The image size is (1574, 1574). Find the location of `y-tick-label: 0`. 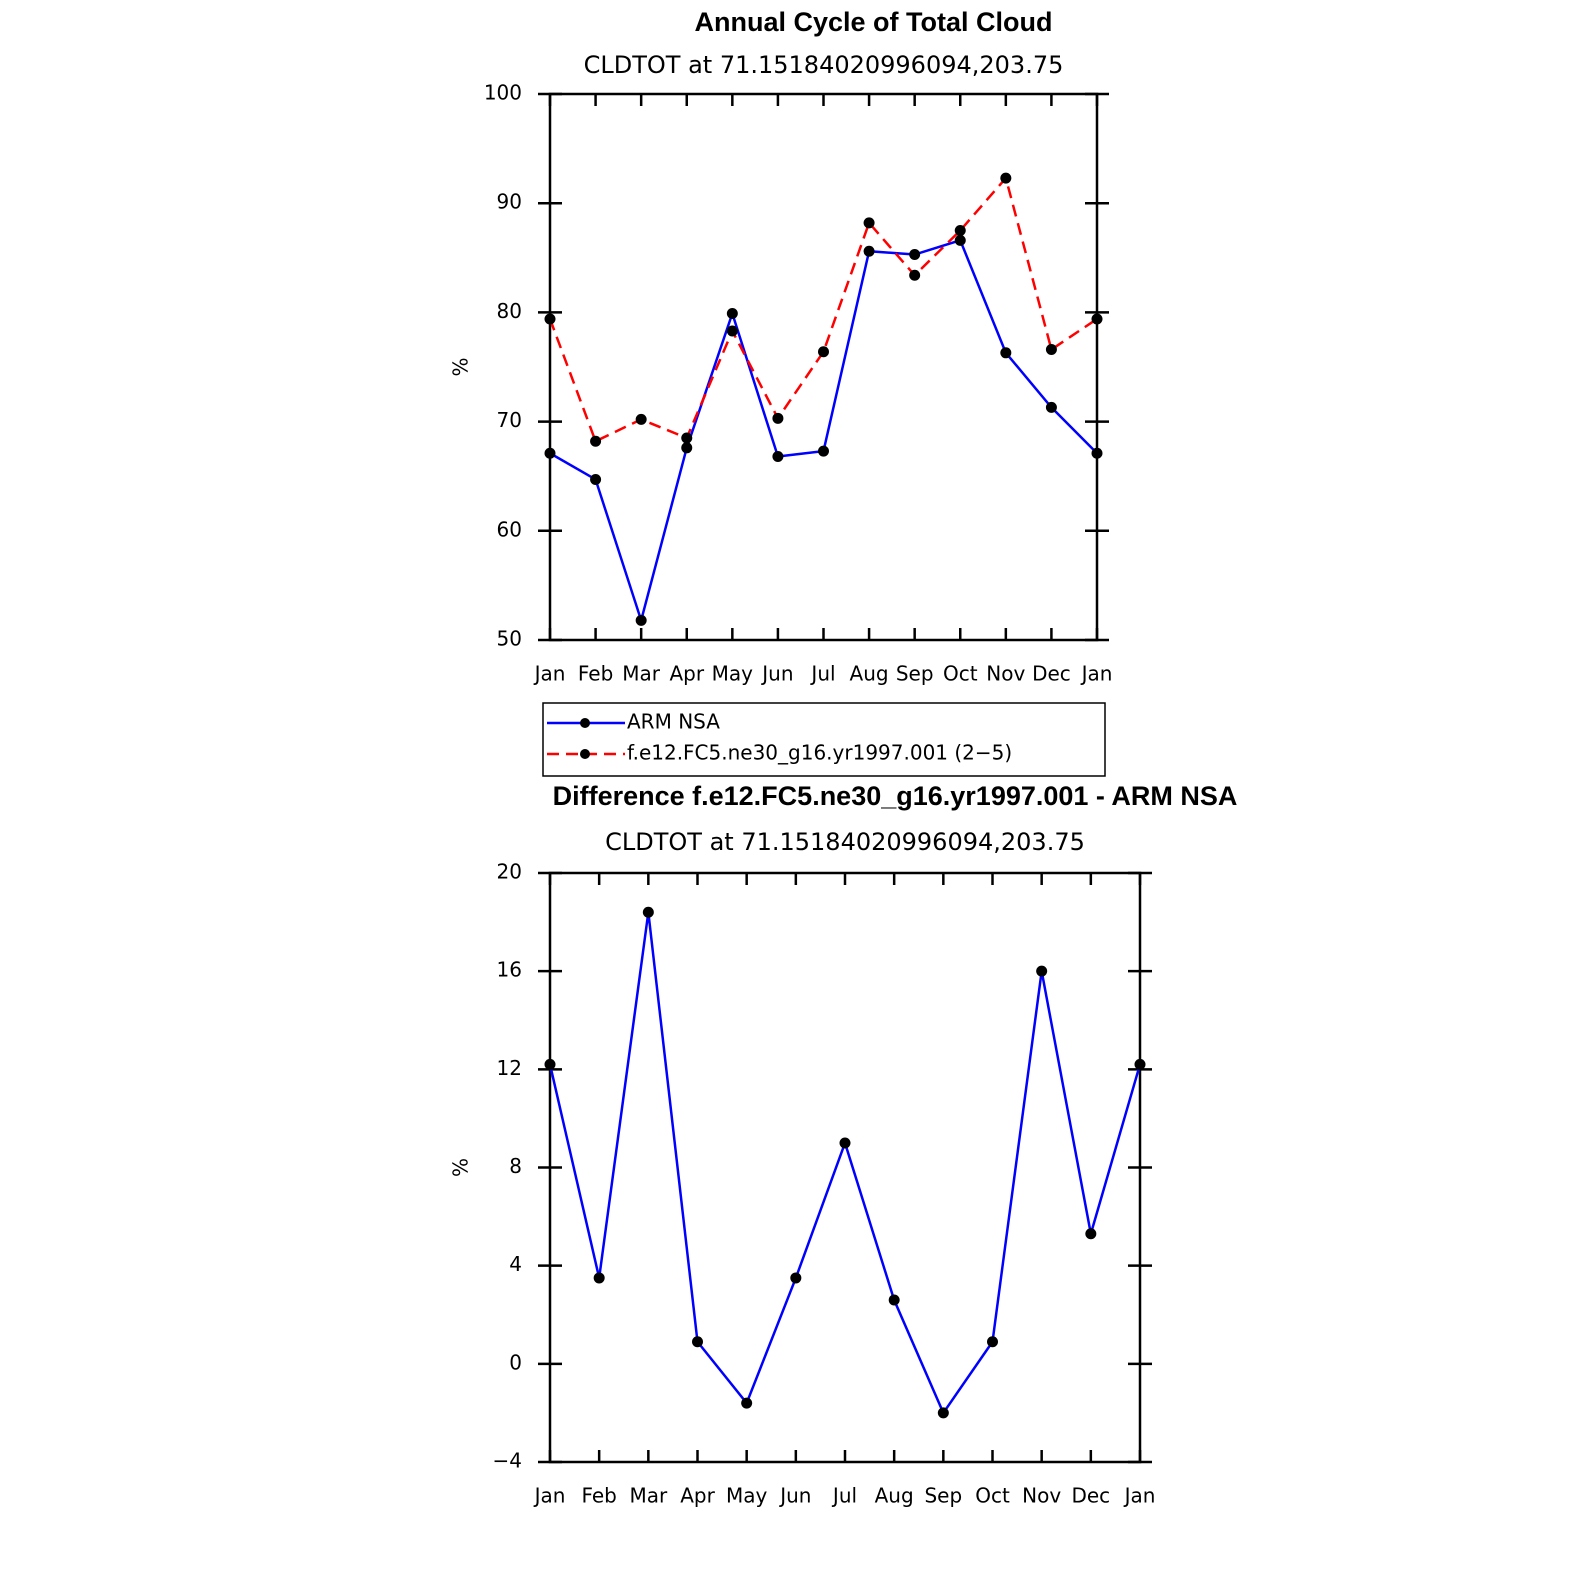

y-tick-label: 0 is located at coordinates (515, 1362).